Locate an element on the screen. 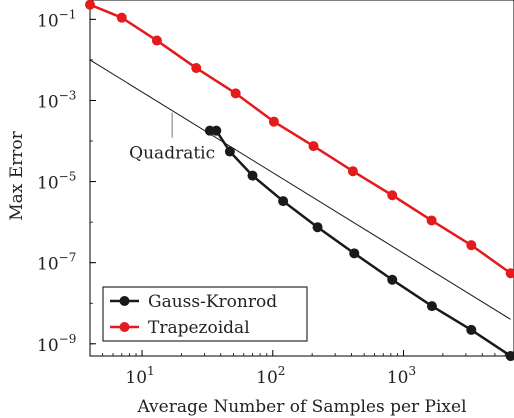 This screenshot has height=418, width=514. y-tick-label: 10⁻⁷ is located at coordinates (56, 263).